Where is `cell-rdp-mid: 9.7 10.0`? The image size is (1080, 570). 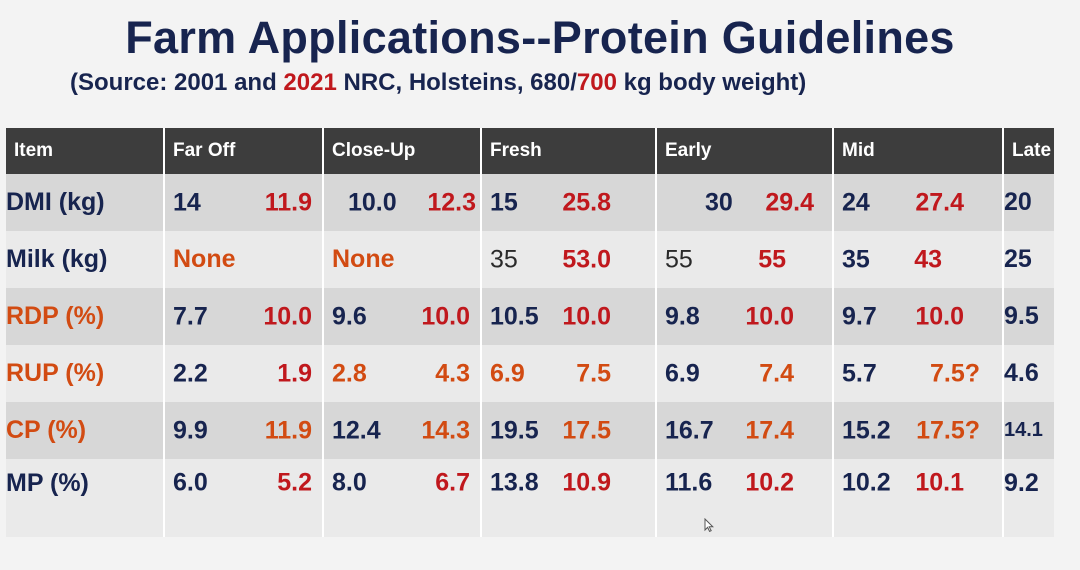
cell-rdp-mid: 9.7 10.0 is located at coordinates (917, 316).